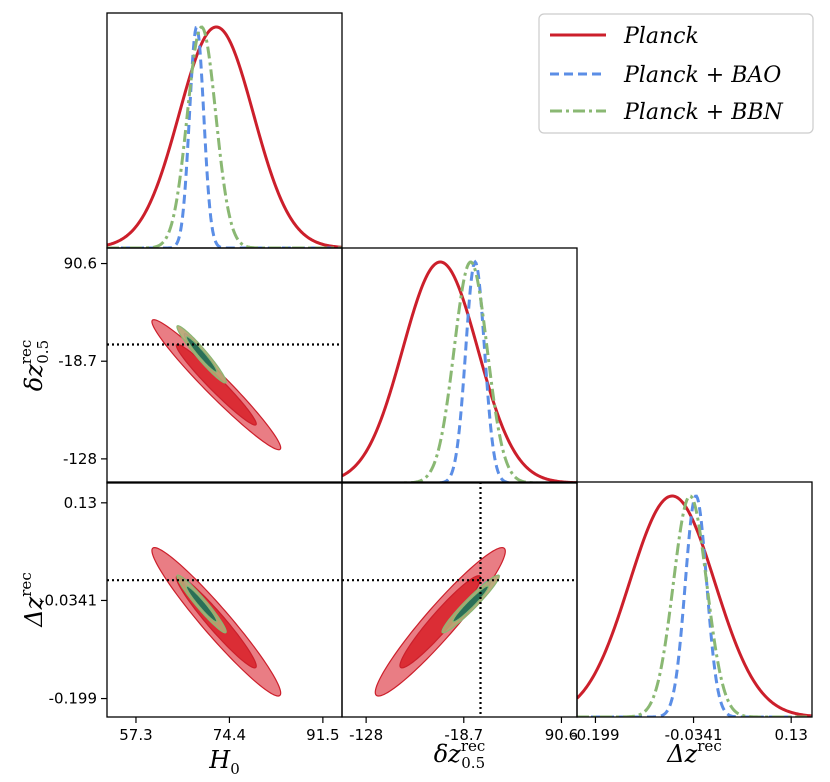 Image resolution: width=830 pixels, height=782 pixels. I want to click on y-tick-label-delta-z-rec-2: 0.13, so click(80, 503).